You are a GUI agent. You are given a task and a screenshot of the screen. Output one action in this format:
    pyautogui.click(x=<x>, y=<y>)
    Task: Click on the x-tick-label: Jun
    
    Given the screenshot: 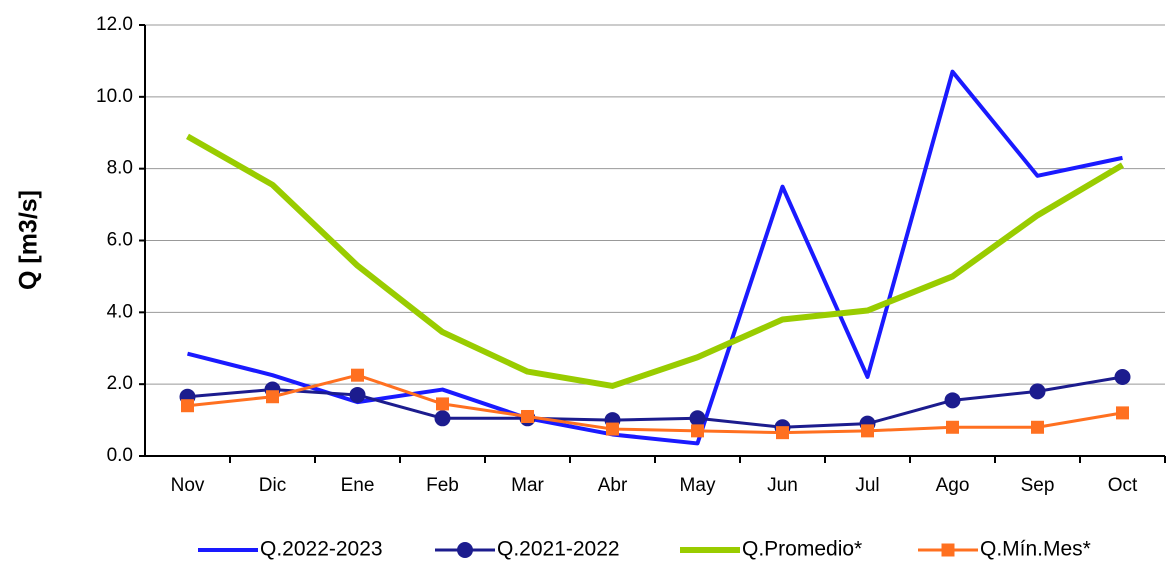 What is the action you would take?
    pyautogui.click(x=782, y=485)
    